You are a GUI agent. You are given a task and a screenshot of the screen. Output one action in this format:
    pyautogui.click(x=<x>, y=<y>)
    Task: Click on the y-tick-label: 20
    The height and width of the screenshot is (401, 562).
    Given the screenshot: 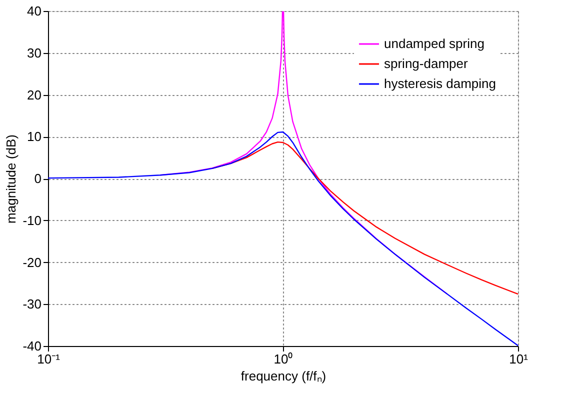 What is the action you would take?
    pyautogui.click(x=34, y=94)
    